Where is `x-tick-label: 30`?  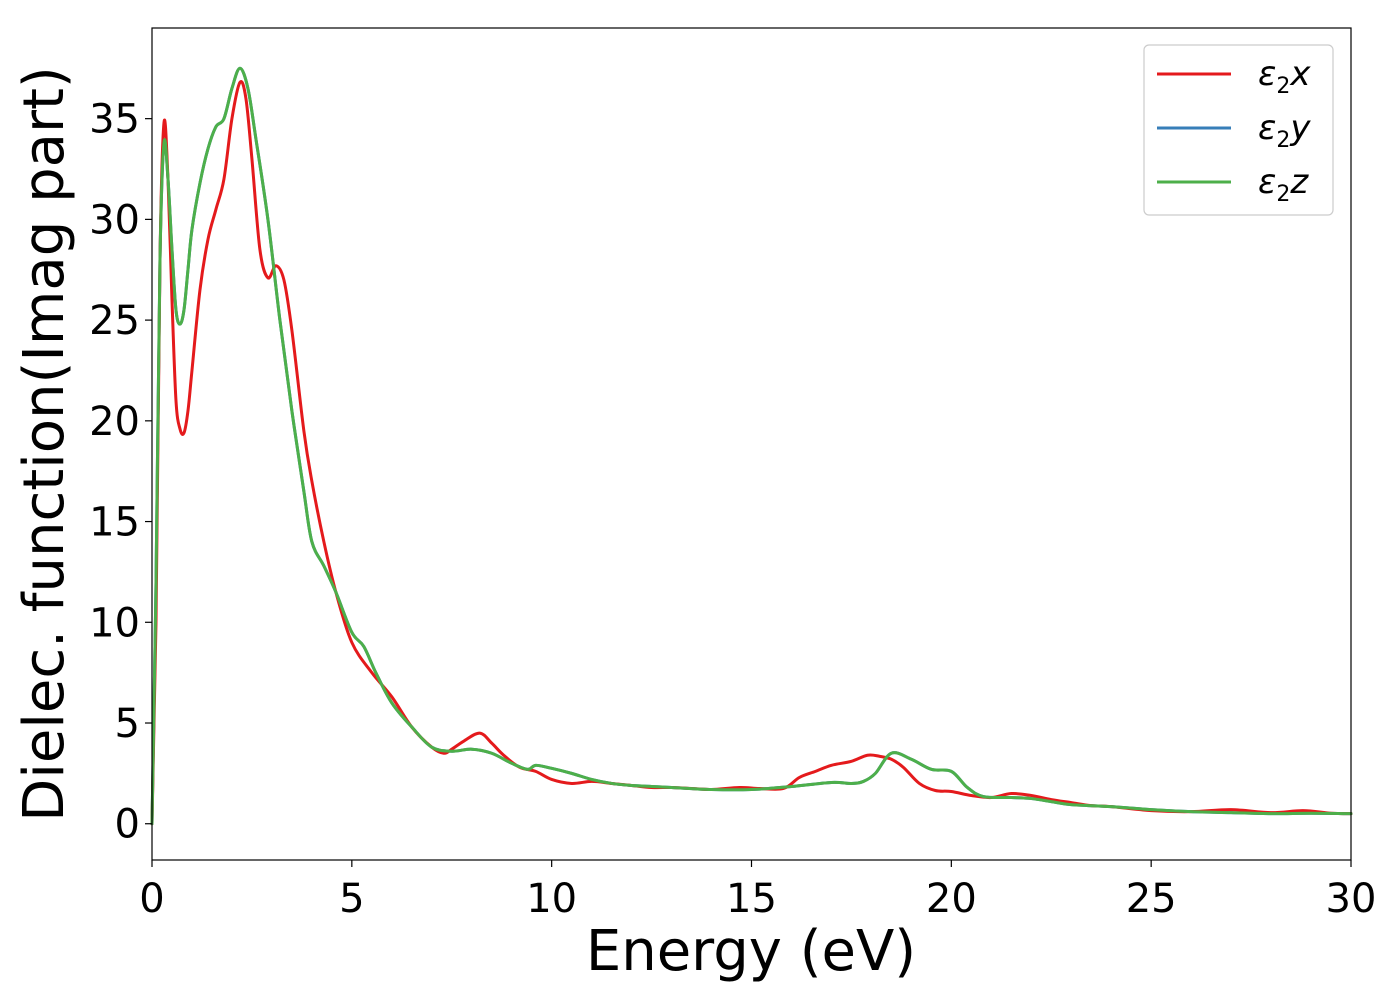
x-tick-label: 30 is located at coordinates (1351, 899).